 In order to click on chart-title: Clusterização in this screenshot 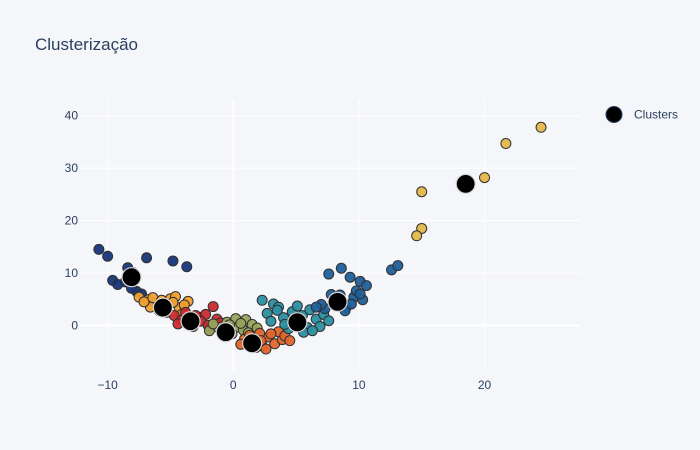, I will do `click(86, 44)`.